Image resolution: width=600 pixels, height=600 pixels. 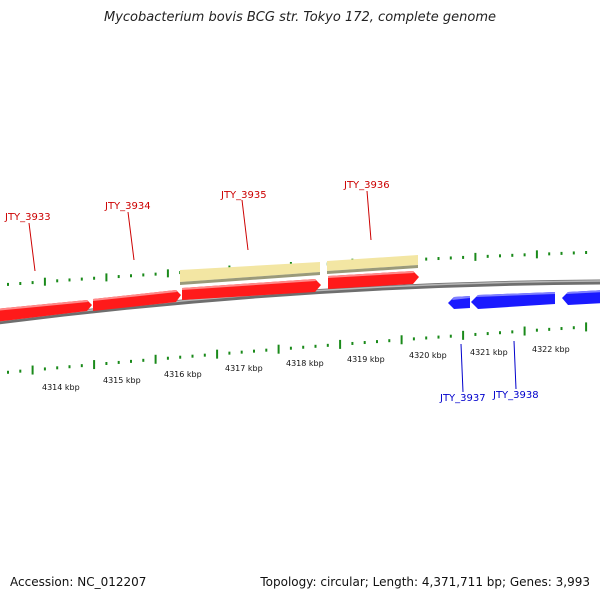 I want to click on gene-label-jty-3936: JTY_3936, so click(x=366, y=185).